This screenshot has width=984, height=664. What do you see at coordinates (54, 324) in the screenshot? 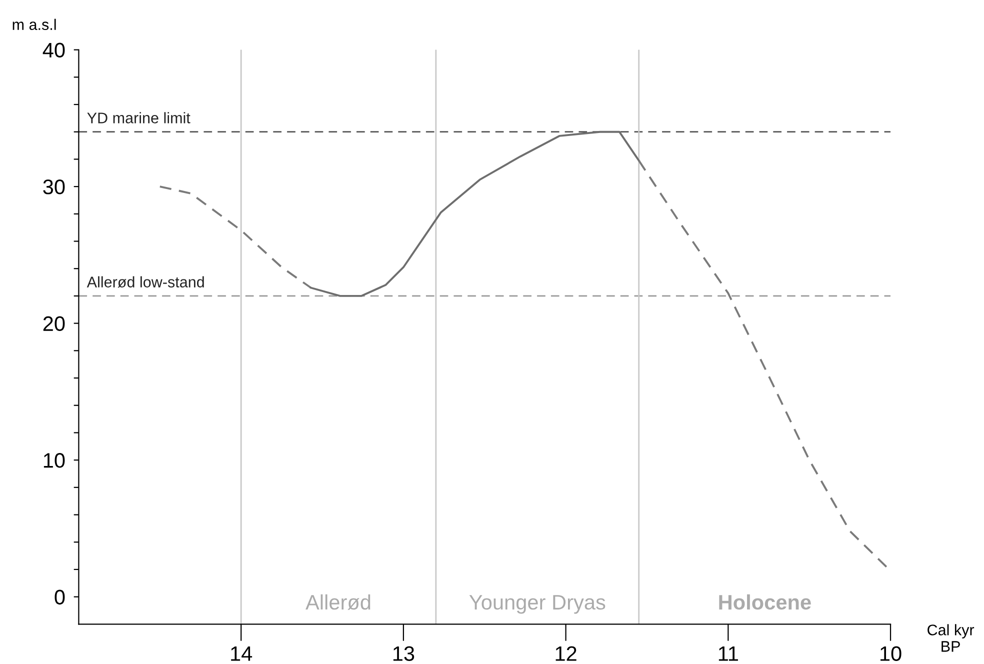
I see `y-tick-label: 20` at bounding box center [54, 324].